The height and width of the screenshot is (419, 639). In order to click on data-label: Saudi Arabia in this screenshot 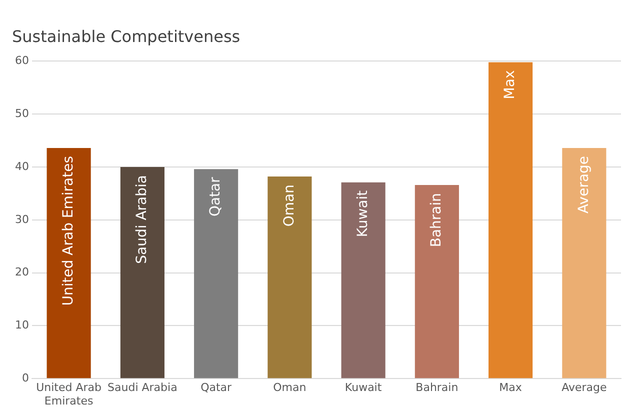, I will do `click(142, 219)`.